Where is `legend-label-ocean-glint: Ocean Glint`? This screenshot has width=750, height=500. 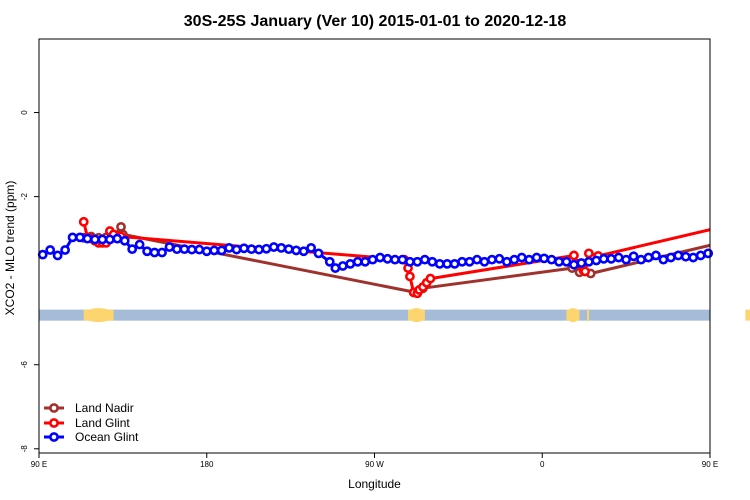 legend-label-ocean-glint: Ocean Glint is located at coordinates (107, 437).